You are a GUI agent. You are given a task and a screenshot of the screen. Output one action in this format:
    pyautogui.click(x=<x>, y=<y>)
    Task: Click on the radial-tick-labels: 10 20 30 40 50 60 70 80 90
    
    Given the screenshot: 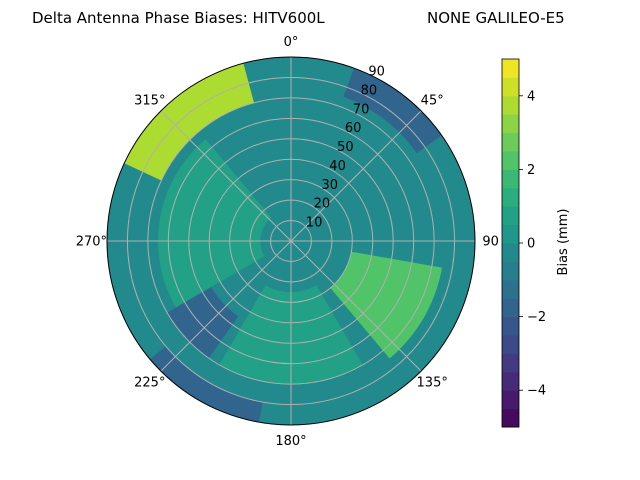 What is the action you would take?
    pyautogui.click(x=345, y=148)
    